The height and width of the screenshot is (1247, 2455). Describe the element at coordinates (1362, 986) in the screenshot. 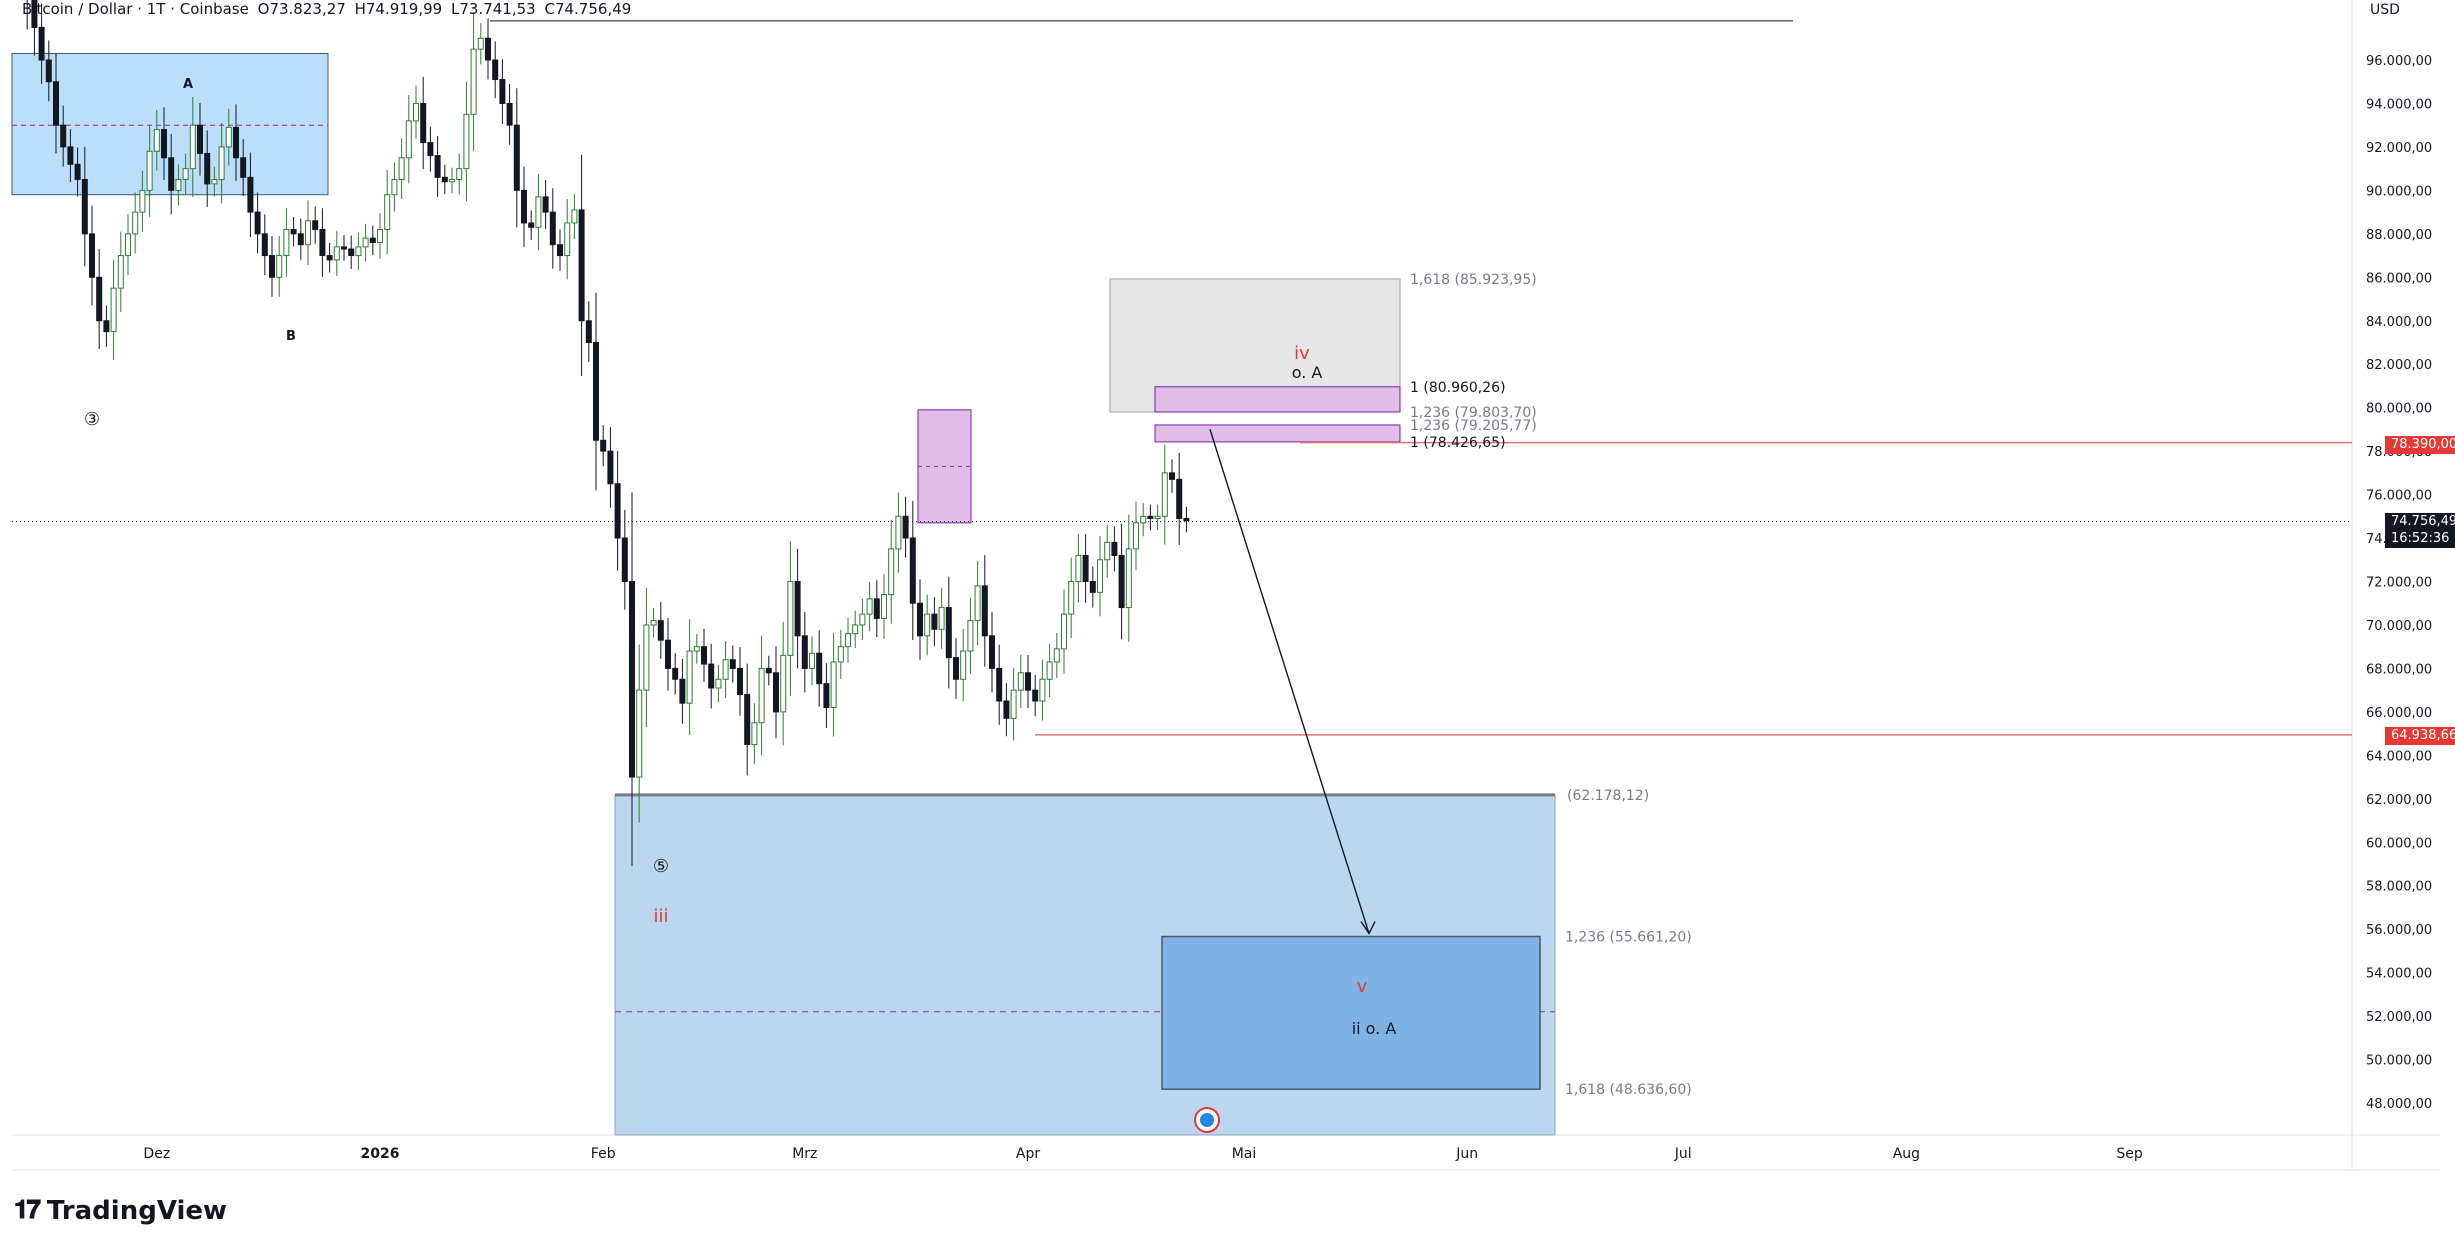

I see `wave-v-label: v` at that location.